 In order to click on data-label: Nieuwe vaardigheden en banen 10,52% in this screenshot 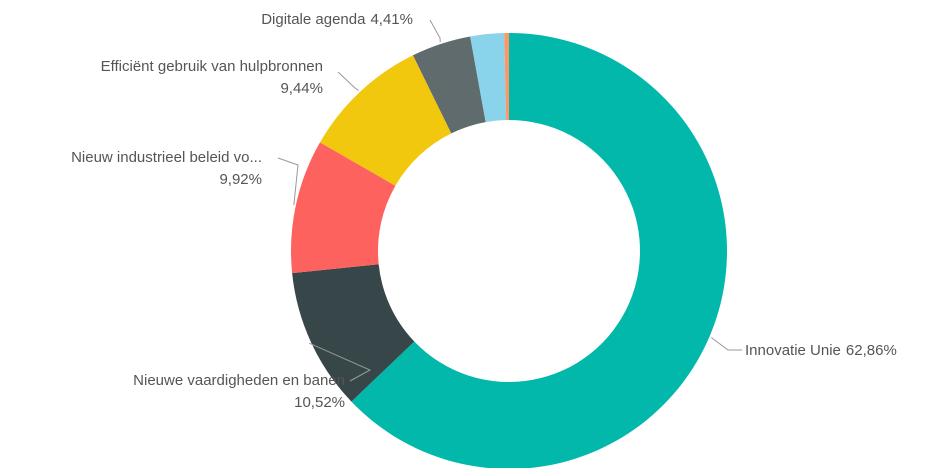, I will do `click(239, 391)`.